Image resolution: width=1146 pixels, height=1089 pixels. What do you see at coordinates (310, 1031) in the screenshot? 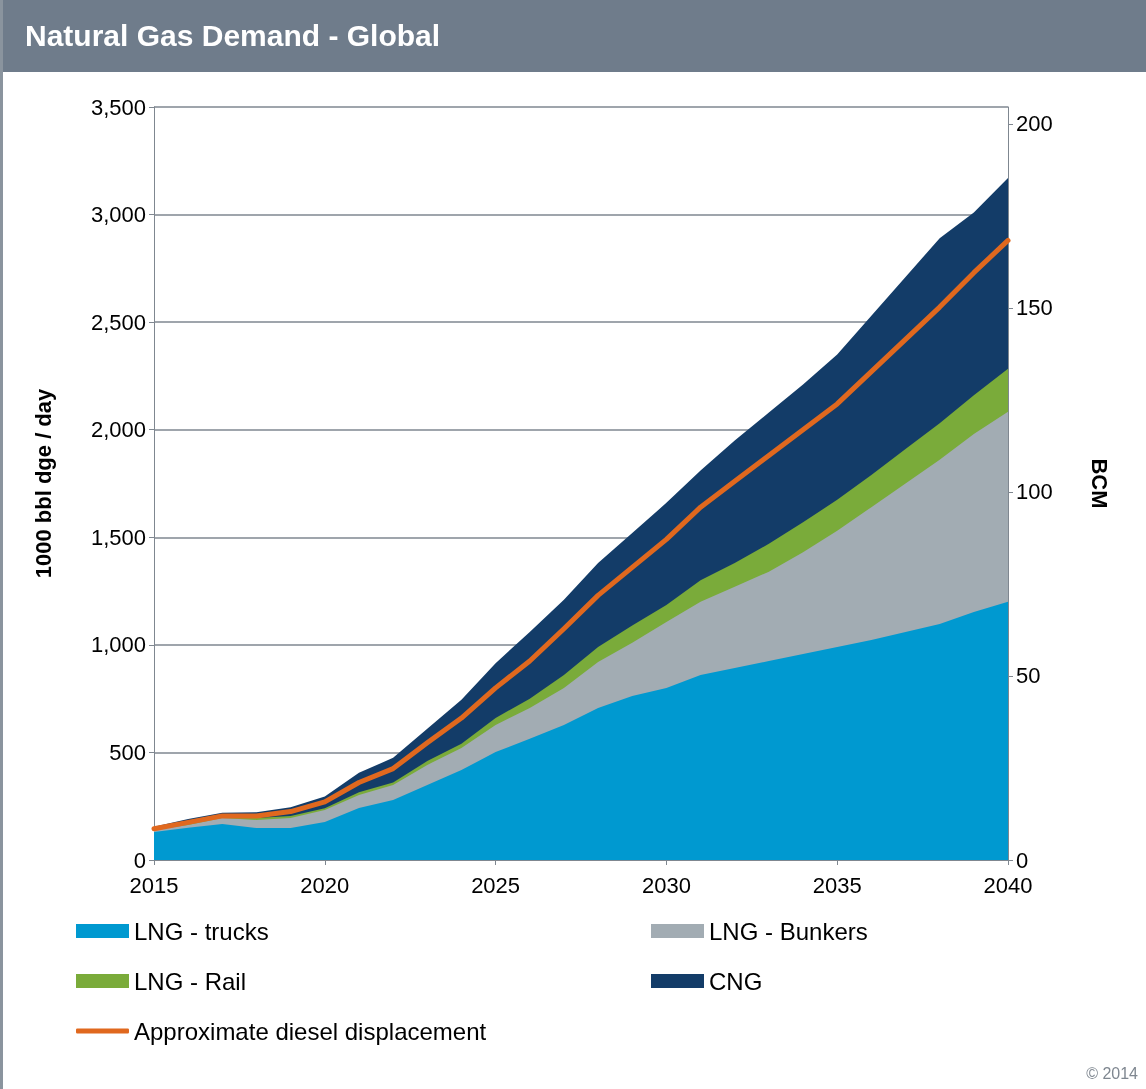
I see `legend-label: Approximate diesel displacement` at bounding box center [310, 1031].